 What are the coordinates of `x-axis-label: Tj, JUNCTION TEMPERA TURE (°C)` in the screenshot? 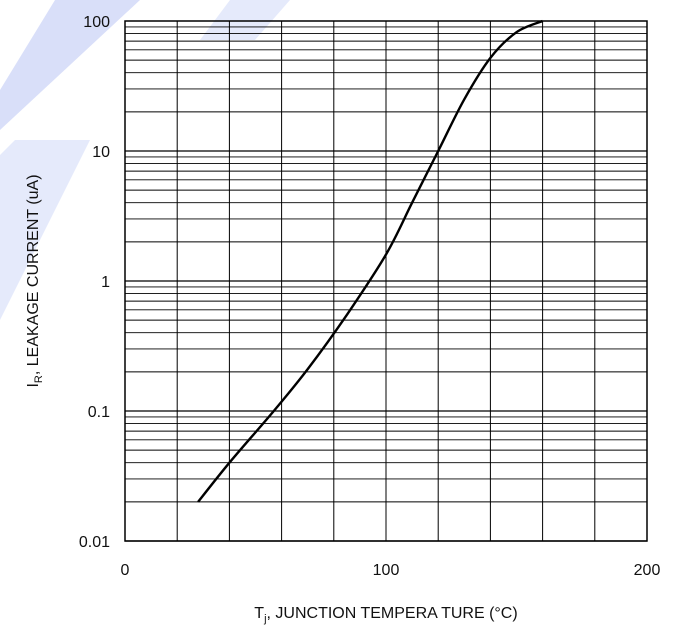 It's located at (385, 615).